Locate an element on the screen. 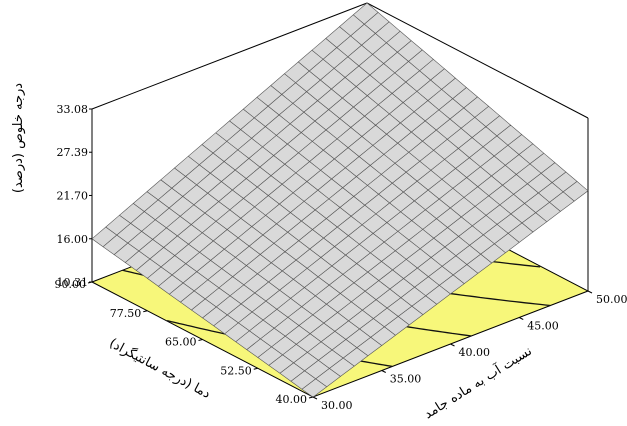  z-tick-label: 21.70 is located at coordinates (73, 195).